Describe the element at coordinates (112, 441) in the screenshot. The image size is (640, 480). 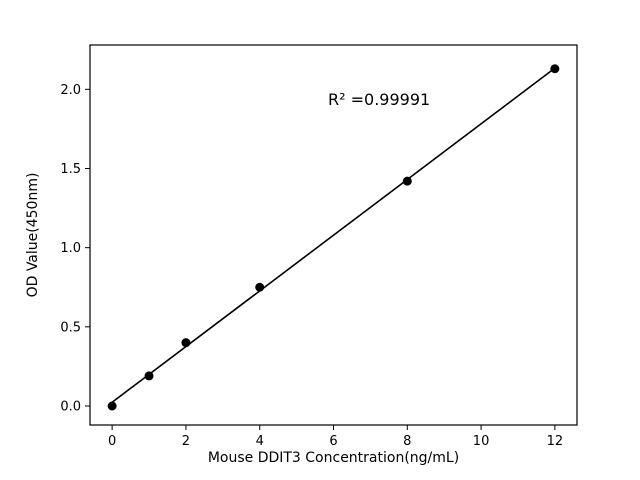
I see `x-tick-label: 0` at that location.